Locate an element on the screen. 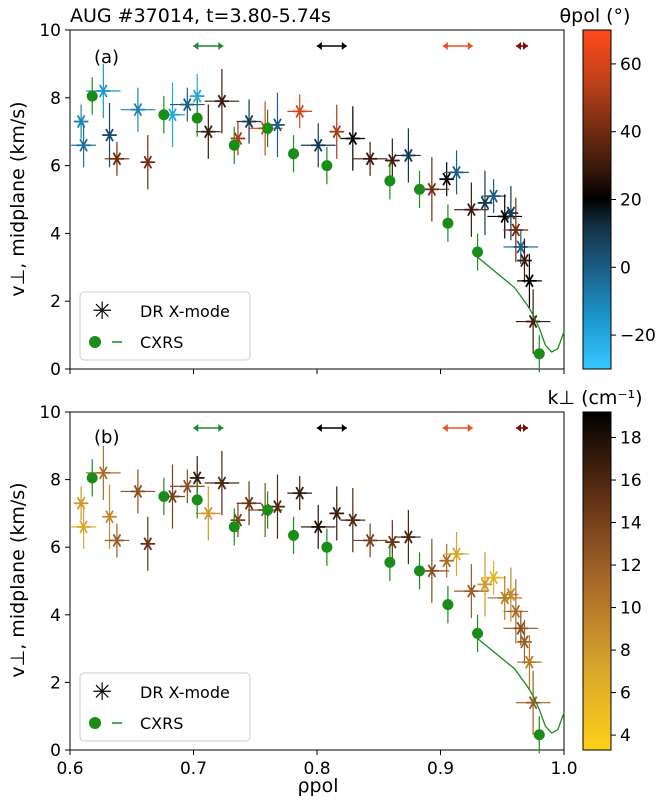  legend-box-b is located at coordinates (165, 707).